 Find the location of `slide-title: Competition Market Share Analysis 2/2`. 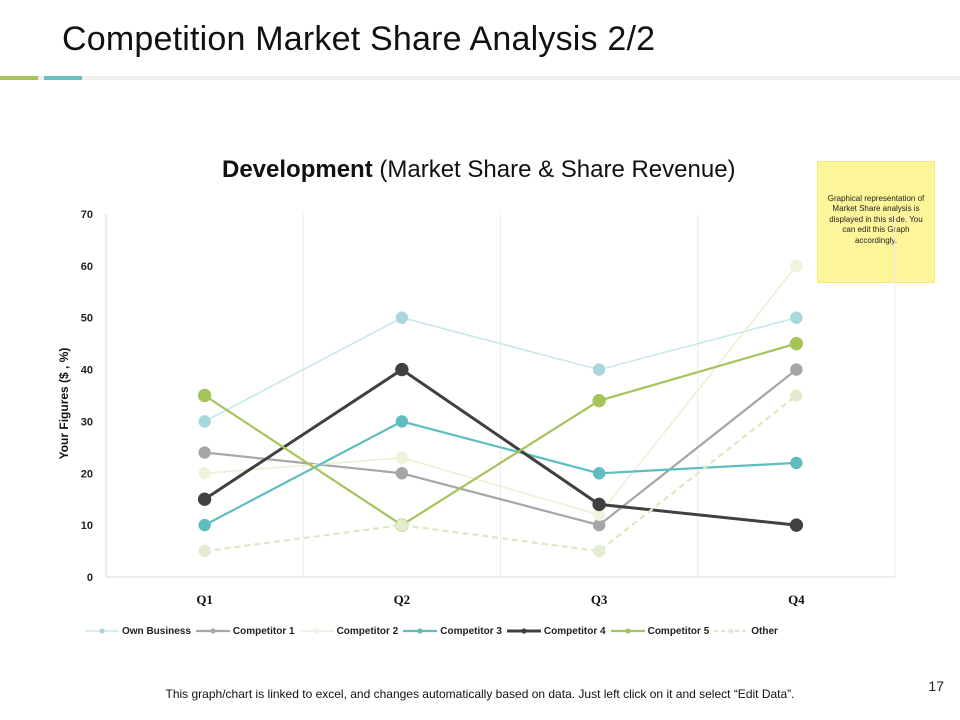

slide-title: Competition Market Share Analysis 2/2 is located at coordinates (359, 39).